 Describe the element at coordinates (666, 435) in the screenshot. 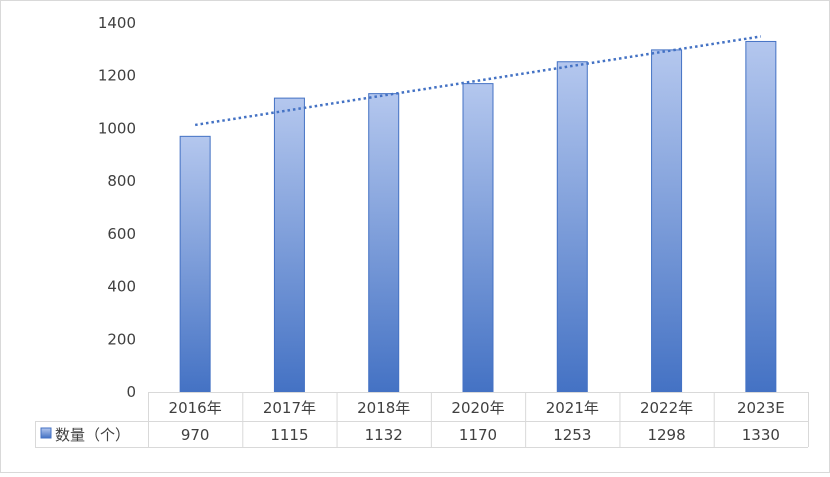

I see `data-label: 1298` at that location.